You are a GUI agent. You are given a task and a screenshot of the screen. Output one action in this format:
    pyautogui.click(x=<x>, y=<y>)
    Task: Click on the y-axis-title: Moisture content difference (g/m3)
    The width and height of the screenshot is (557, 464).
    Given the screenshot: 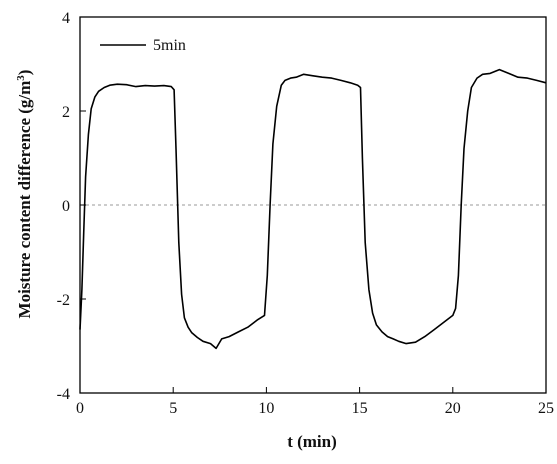 What is the action you would take?
    pyautogui.click(x=24, y=194)
    